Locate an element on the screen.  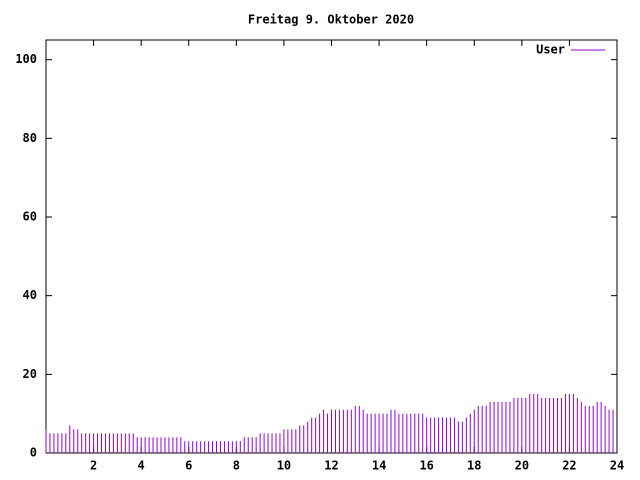
x-tick-label: 20 is located at coordinates (522, 466).